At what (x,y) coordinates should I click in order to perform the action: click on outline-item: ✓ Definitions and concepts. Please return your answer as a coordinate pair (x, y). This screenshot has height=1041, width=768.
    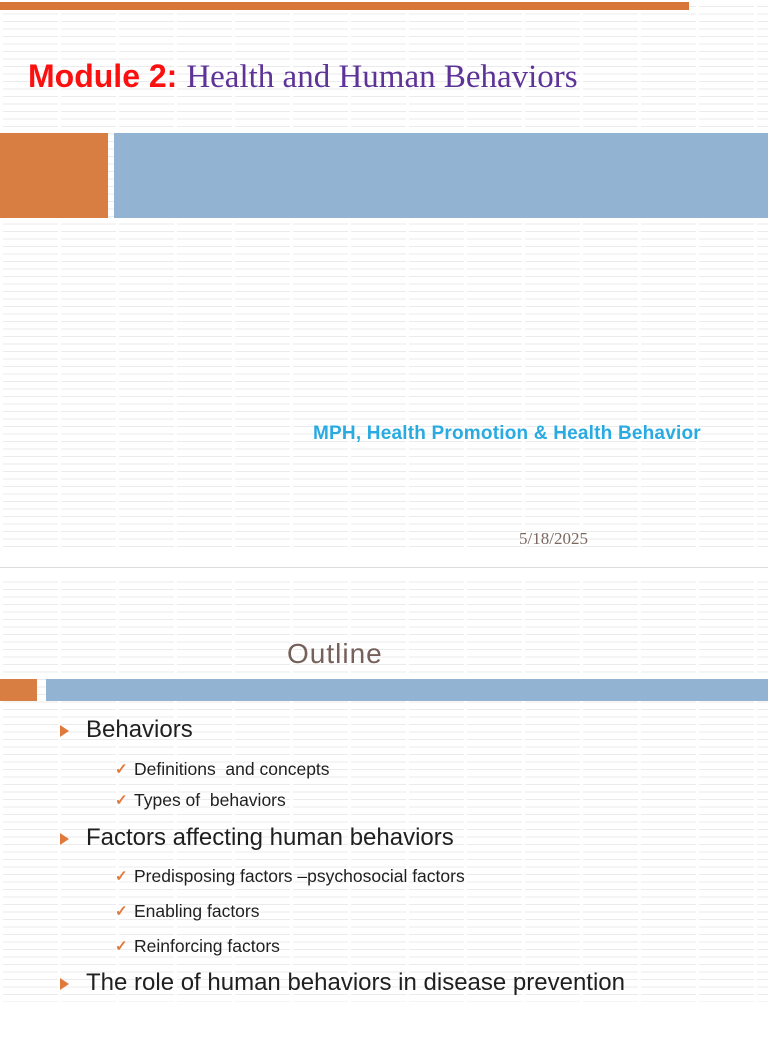
    Looking at the image, I should click on (384, 795).